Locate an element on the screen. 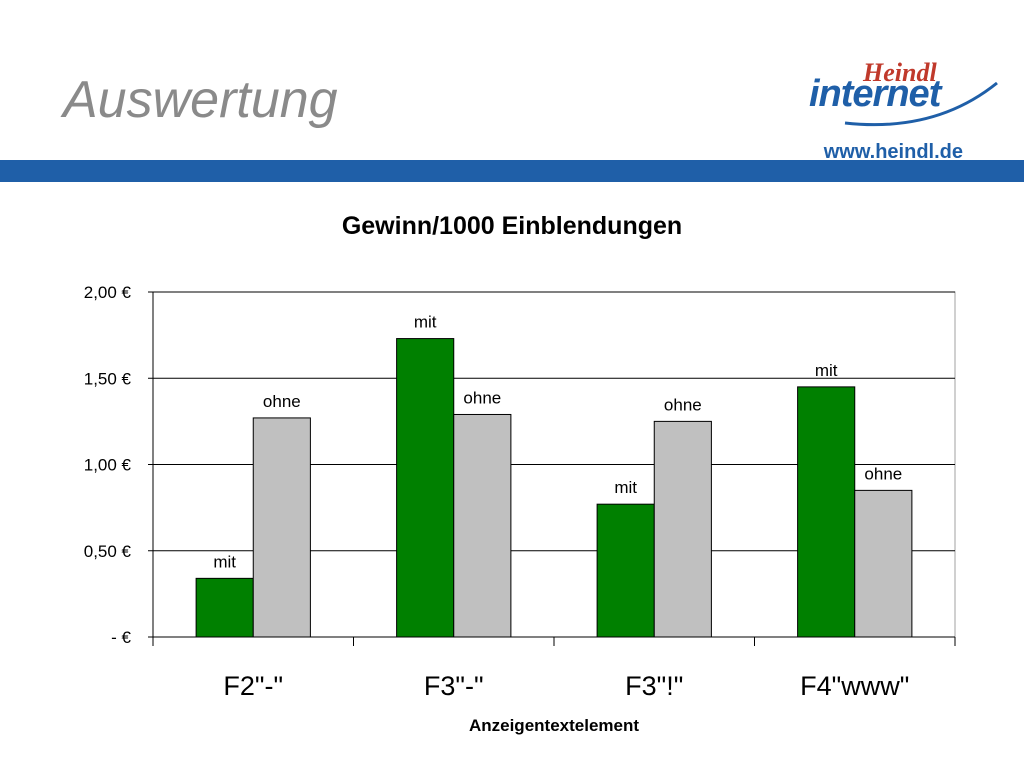  slide-title: Auswertung is located at coordinates (200, 100).